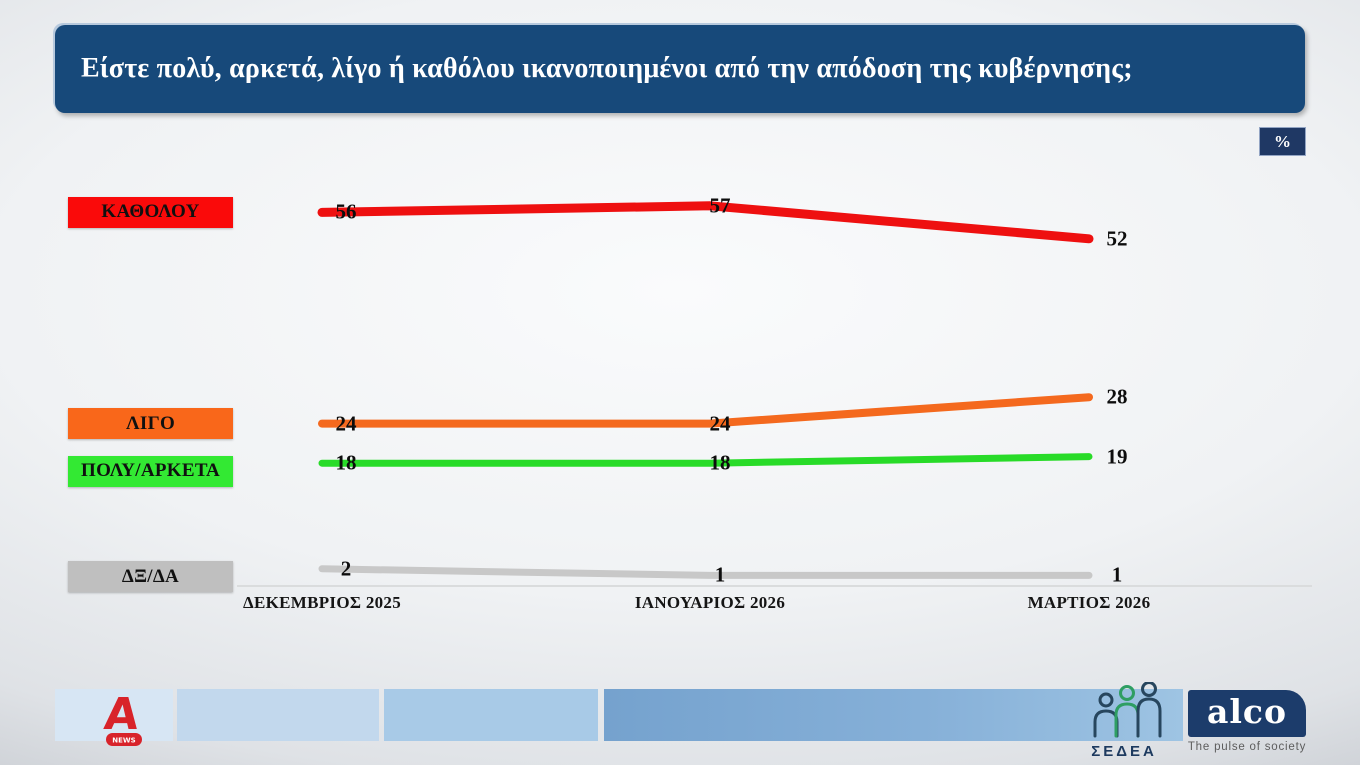  Describe the element at coordinates (774, 586) in the screenshot. I see `x-axis-line` at that location.